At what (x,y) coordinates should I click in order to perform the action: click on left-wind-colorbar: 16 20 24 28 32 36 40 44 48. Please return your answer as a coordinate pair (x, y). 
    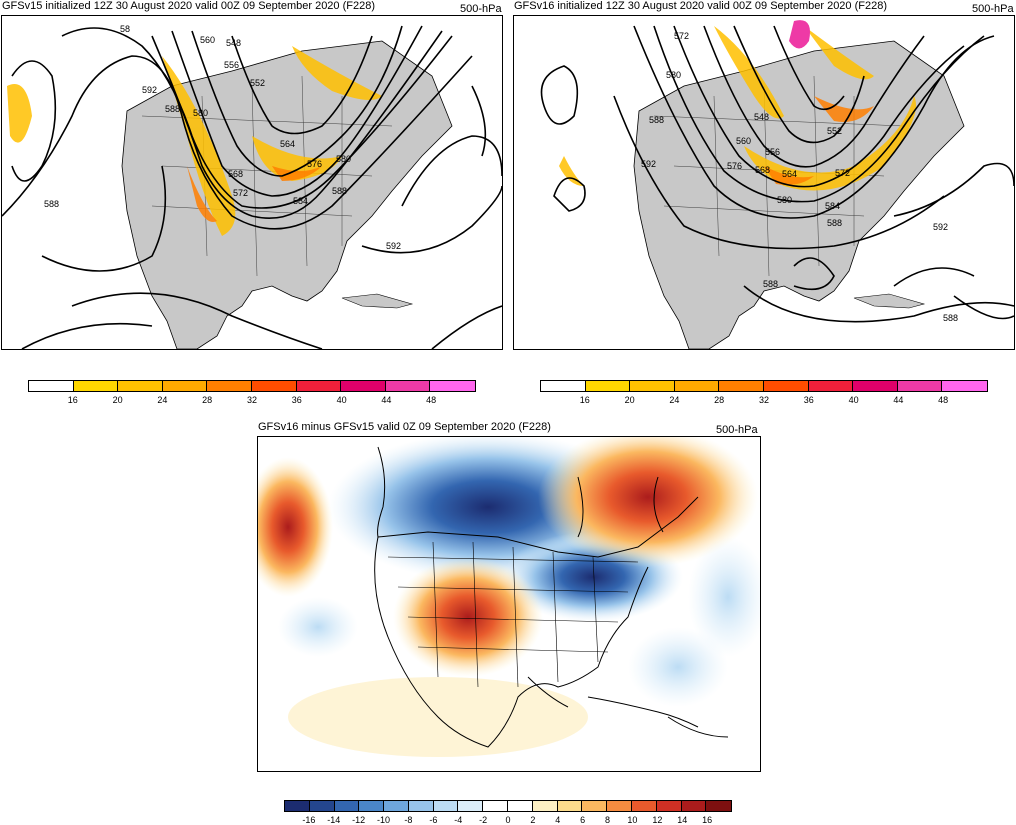
    Looking at the image, I should click on (252, 395).